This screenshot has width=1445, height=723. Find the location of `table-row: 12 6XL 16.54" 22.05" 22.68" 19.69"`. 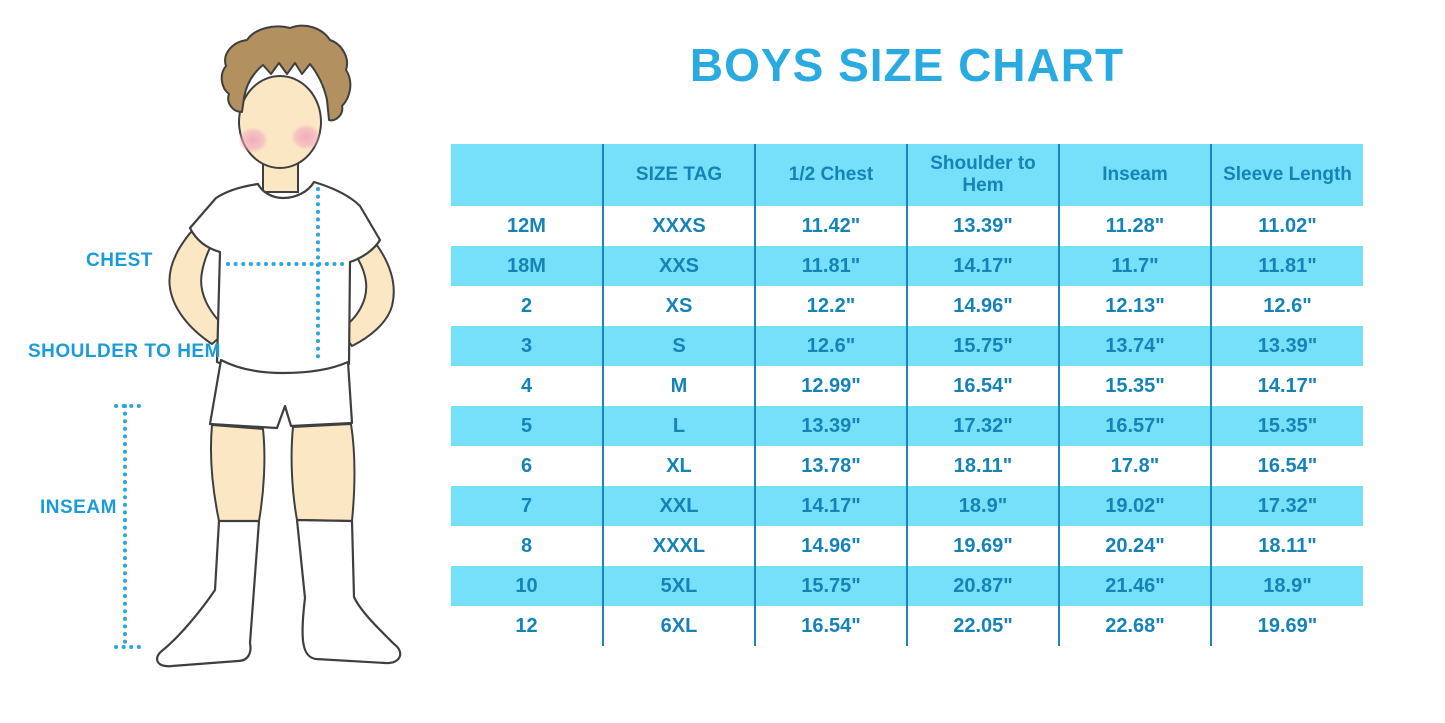

table-row: 12 6XL 16.54" 22.05" 22.68" 19.69" is located at coordinates (907, 626).